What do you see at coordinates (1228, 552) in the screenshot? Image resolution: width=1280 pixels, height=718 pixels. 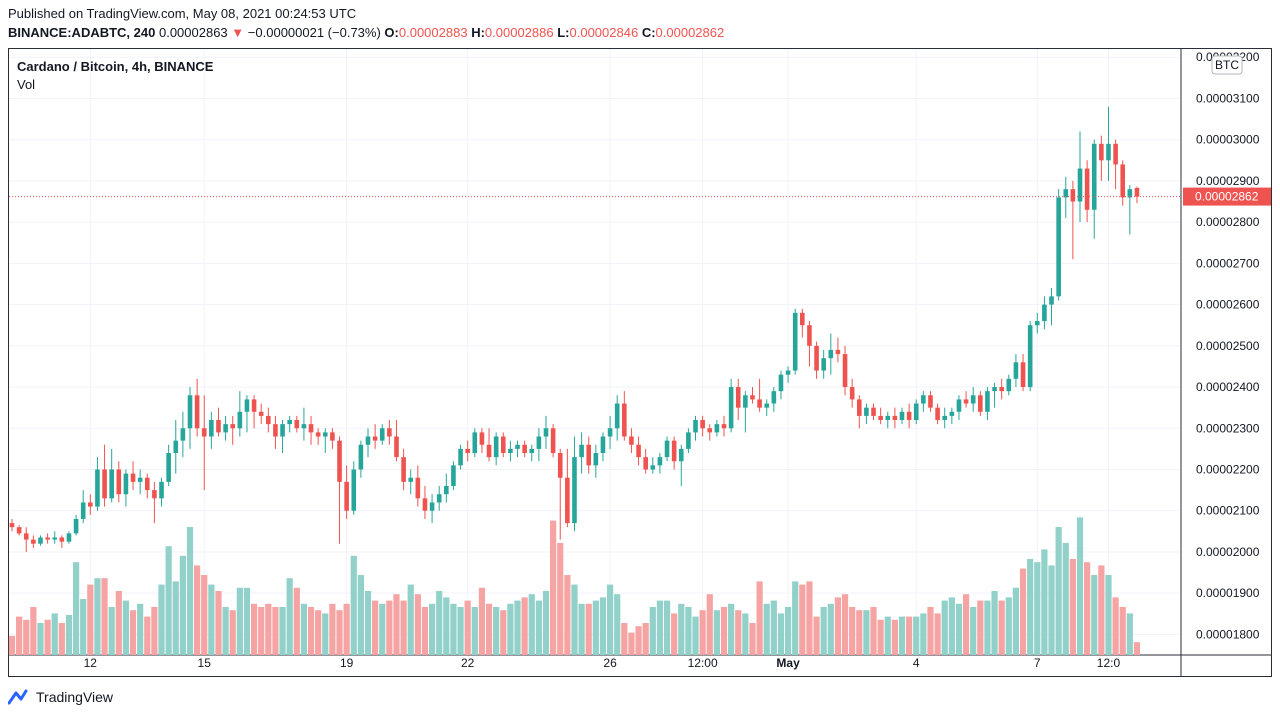 I see `y-tick-label: 0.00002000` at bounding box center [1228, 552].